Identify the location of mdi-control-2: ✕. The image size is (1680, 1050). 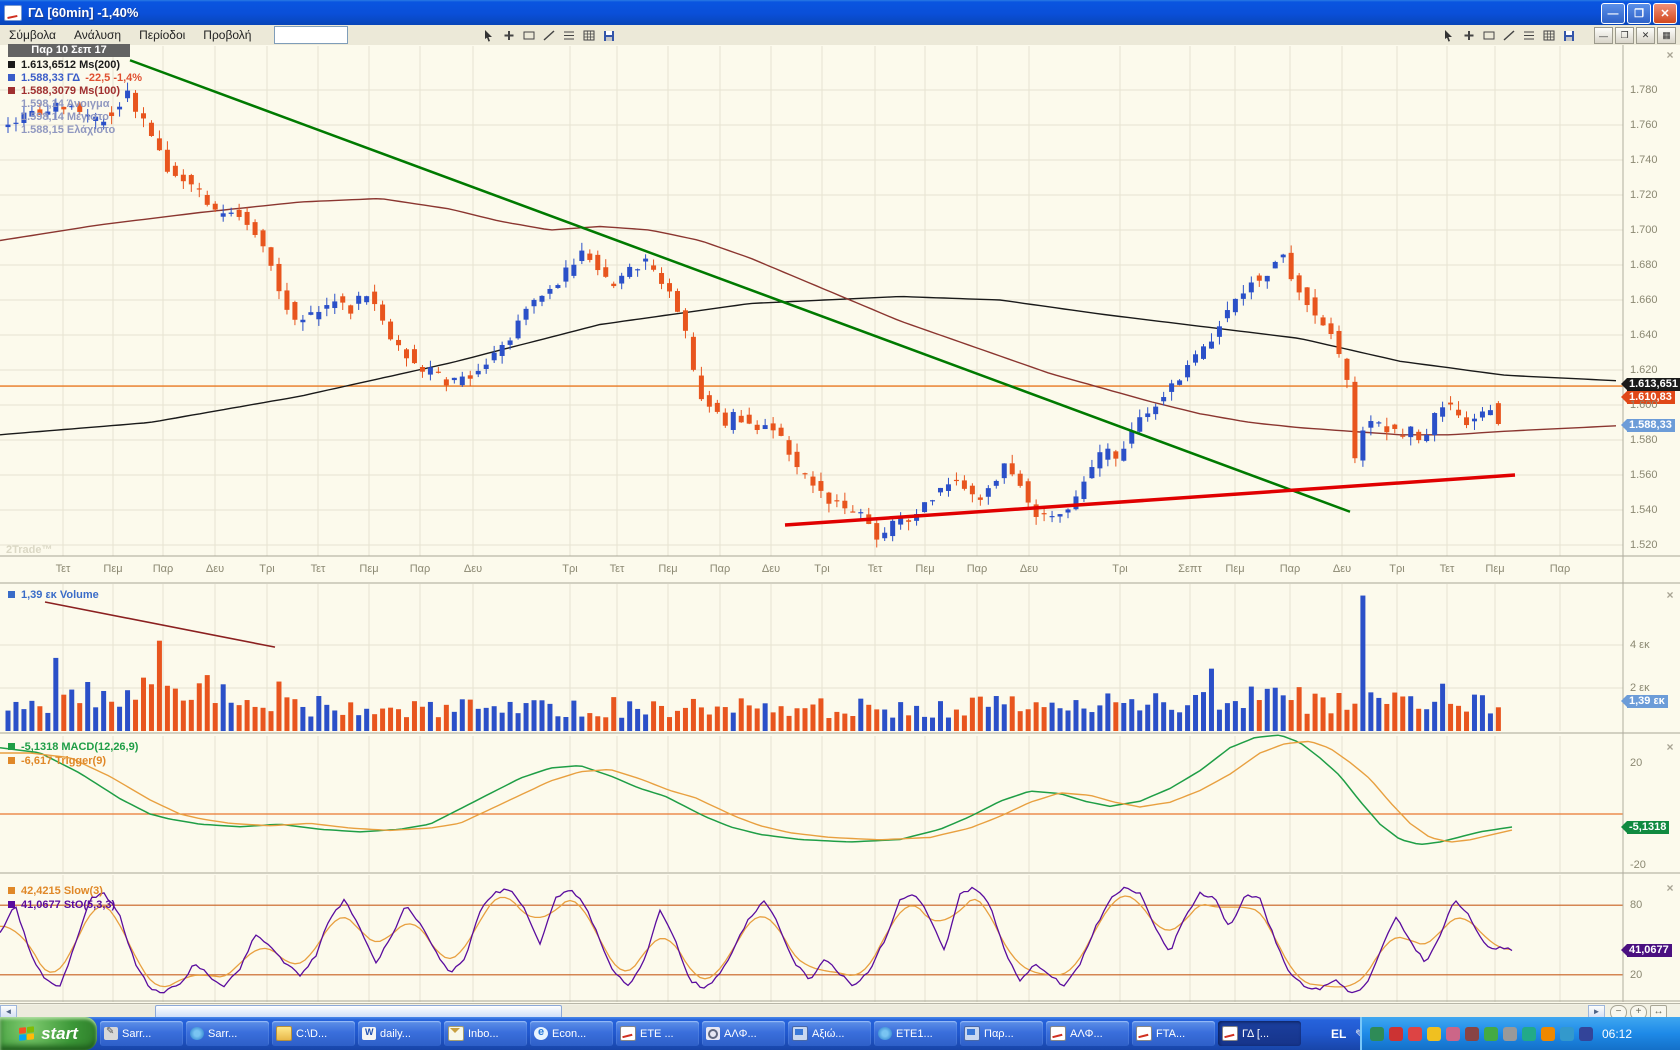
(1645, 35).